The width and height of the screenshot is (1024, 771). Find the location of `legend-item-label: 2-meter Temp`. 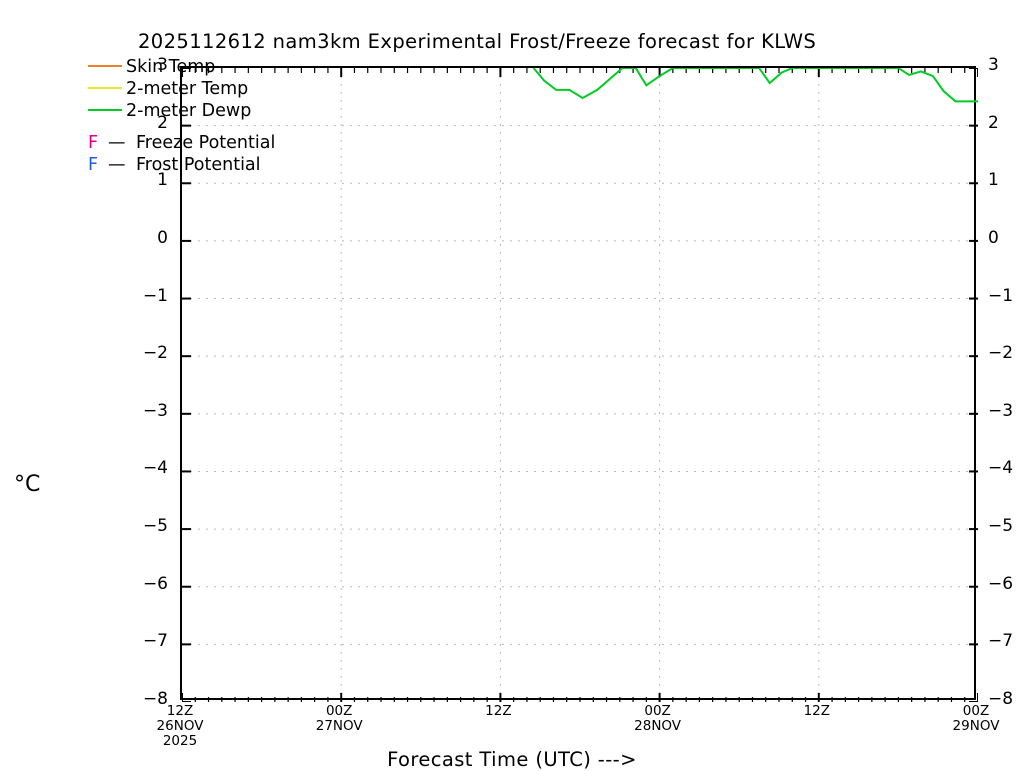

legend-item-label: 2-meter Temp is located at coordinates (187, 89).